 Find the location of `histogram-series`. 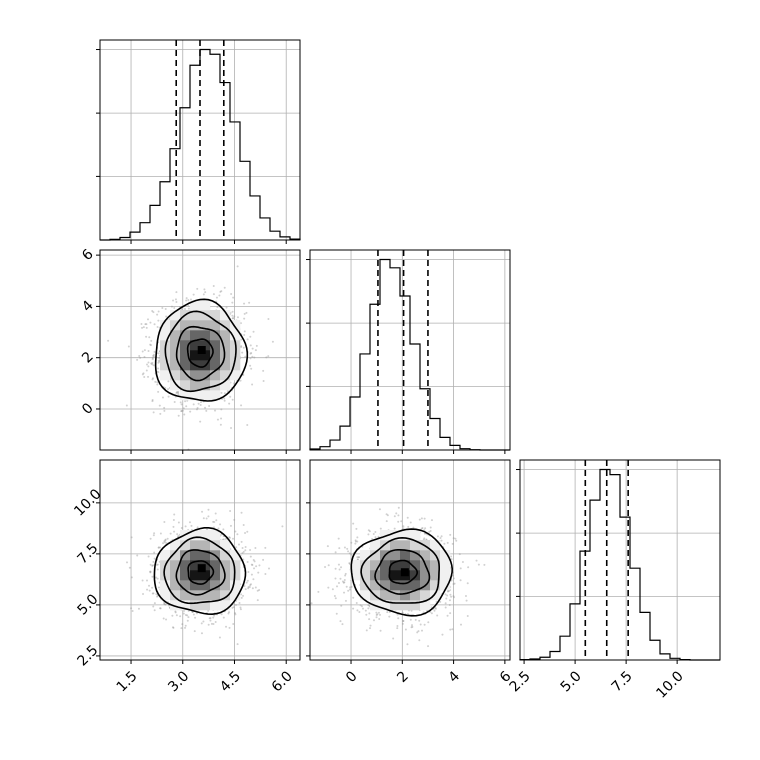

histogram-series is located at coordinates (619, 564).